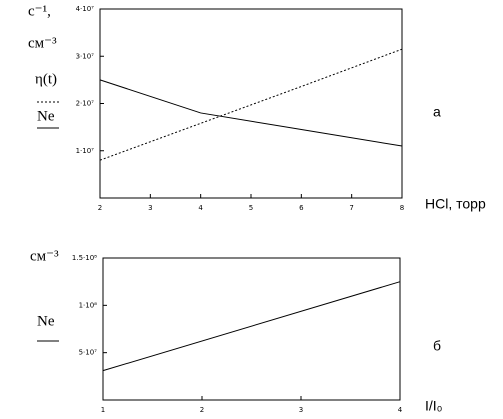  What do you see at coordinates (402, 208) in the screenshot?
I see `x-tick-label: 8` at bounding box center [402, 208].